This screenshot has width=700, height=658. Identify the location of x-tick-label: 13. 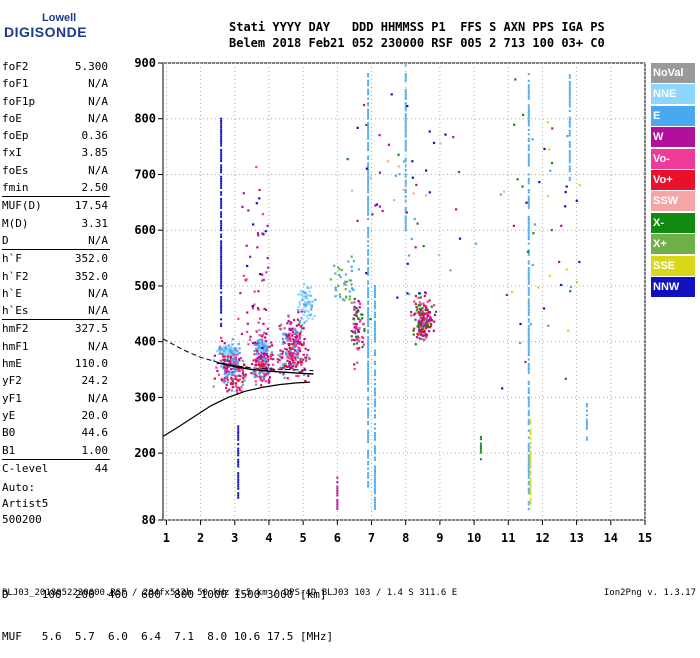
(576, 538).